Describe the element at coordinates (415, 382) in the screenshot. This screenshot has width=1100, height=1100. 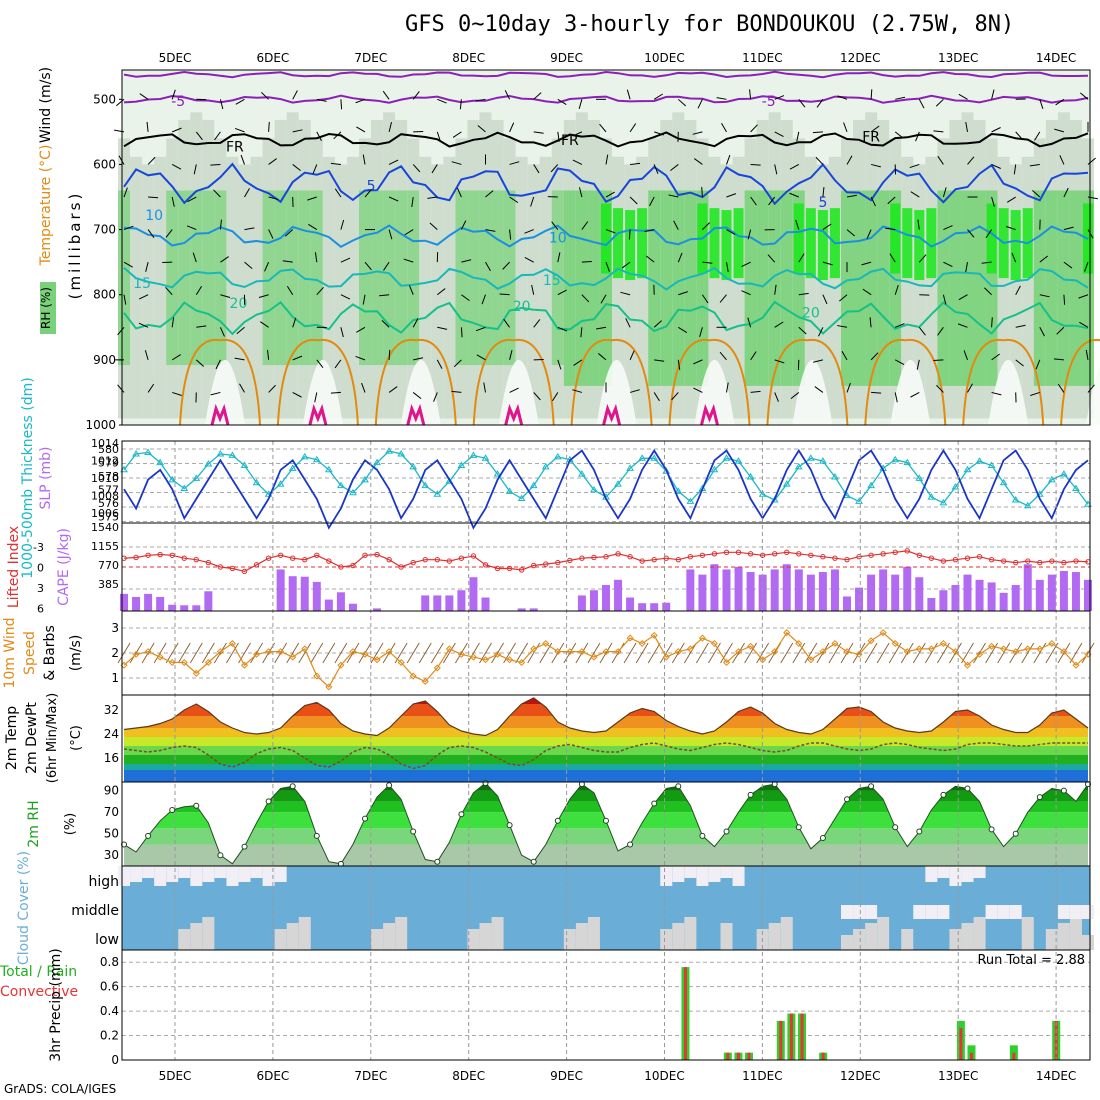
I see `isotherm-25-line` at that location.